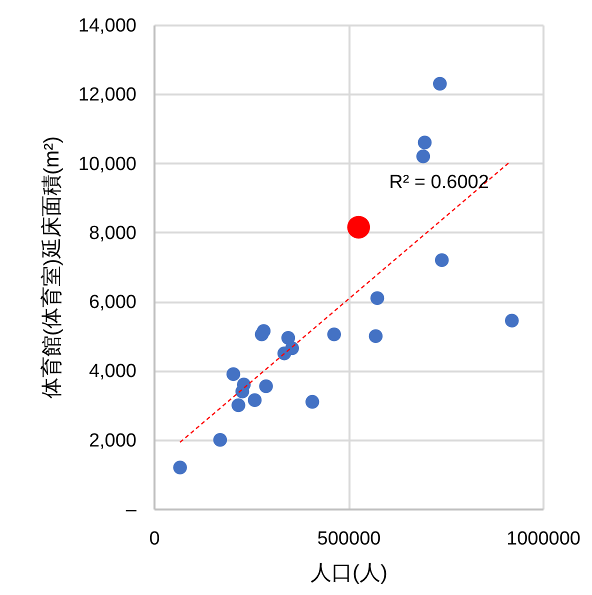  I want to click on y-tick-label: 14,000, so click(107, 26).